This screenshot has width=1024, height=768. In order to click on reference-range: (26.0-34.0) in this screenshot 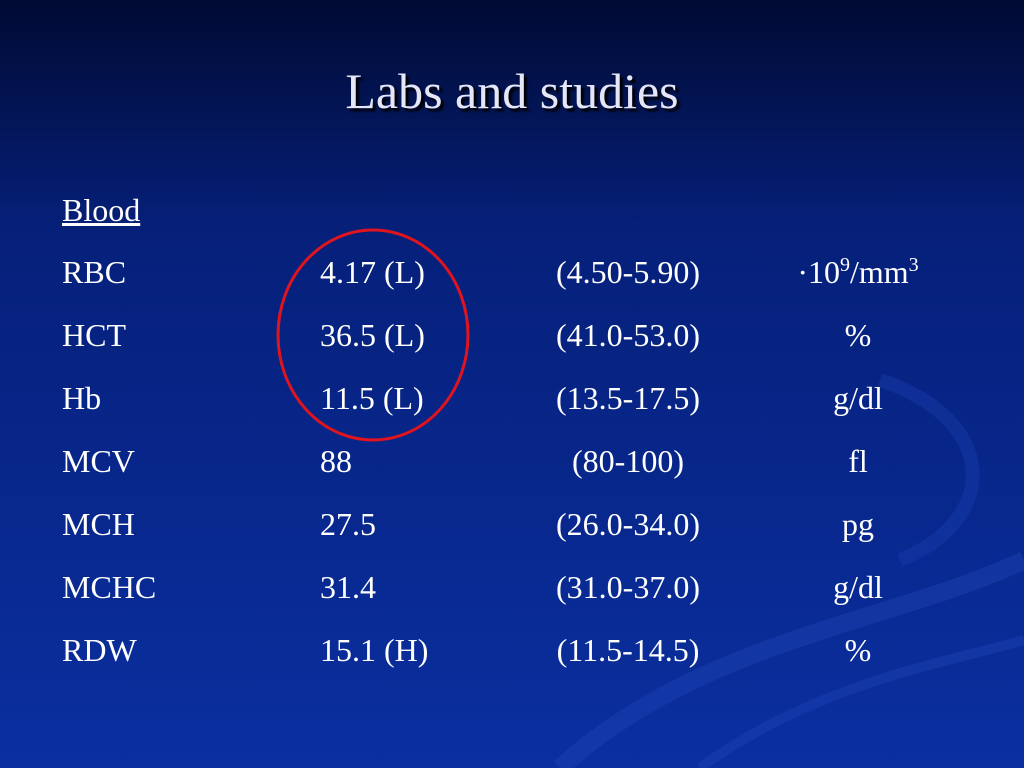, I will do `click(628, 524)`.